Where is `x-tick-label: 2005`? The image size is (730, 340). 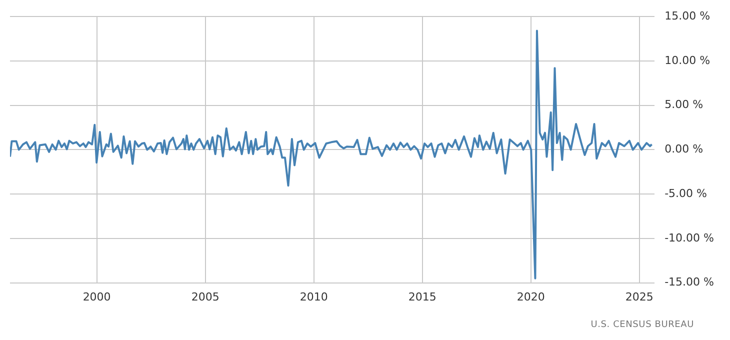 x-tick-label: 2005 is located at coordinates (205, 297).